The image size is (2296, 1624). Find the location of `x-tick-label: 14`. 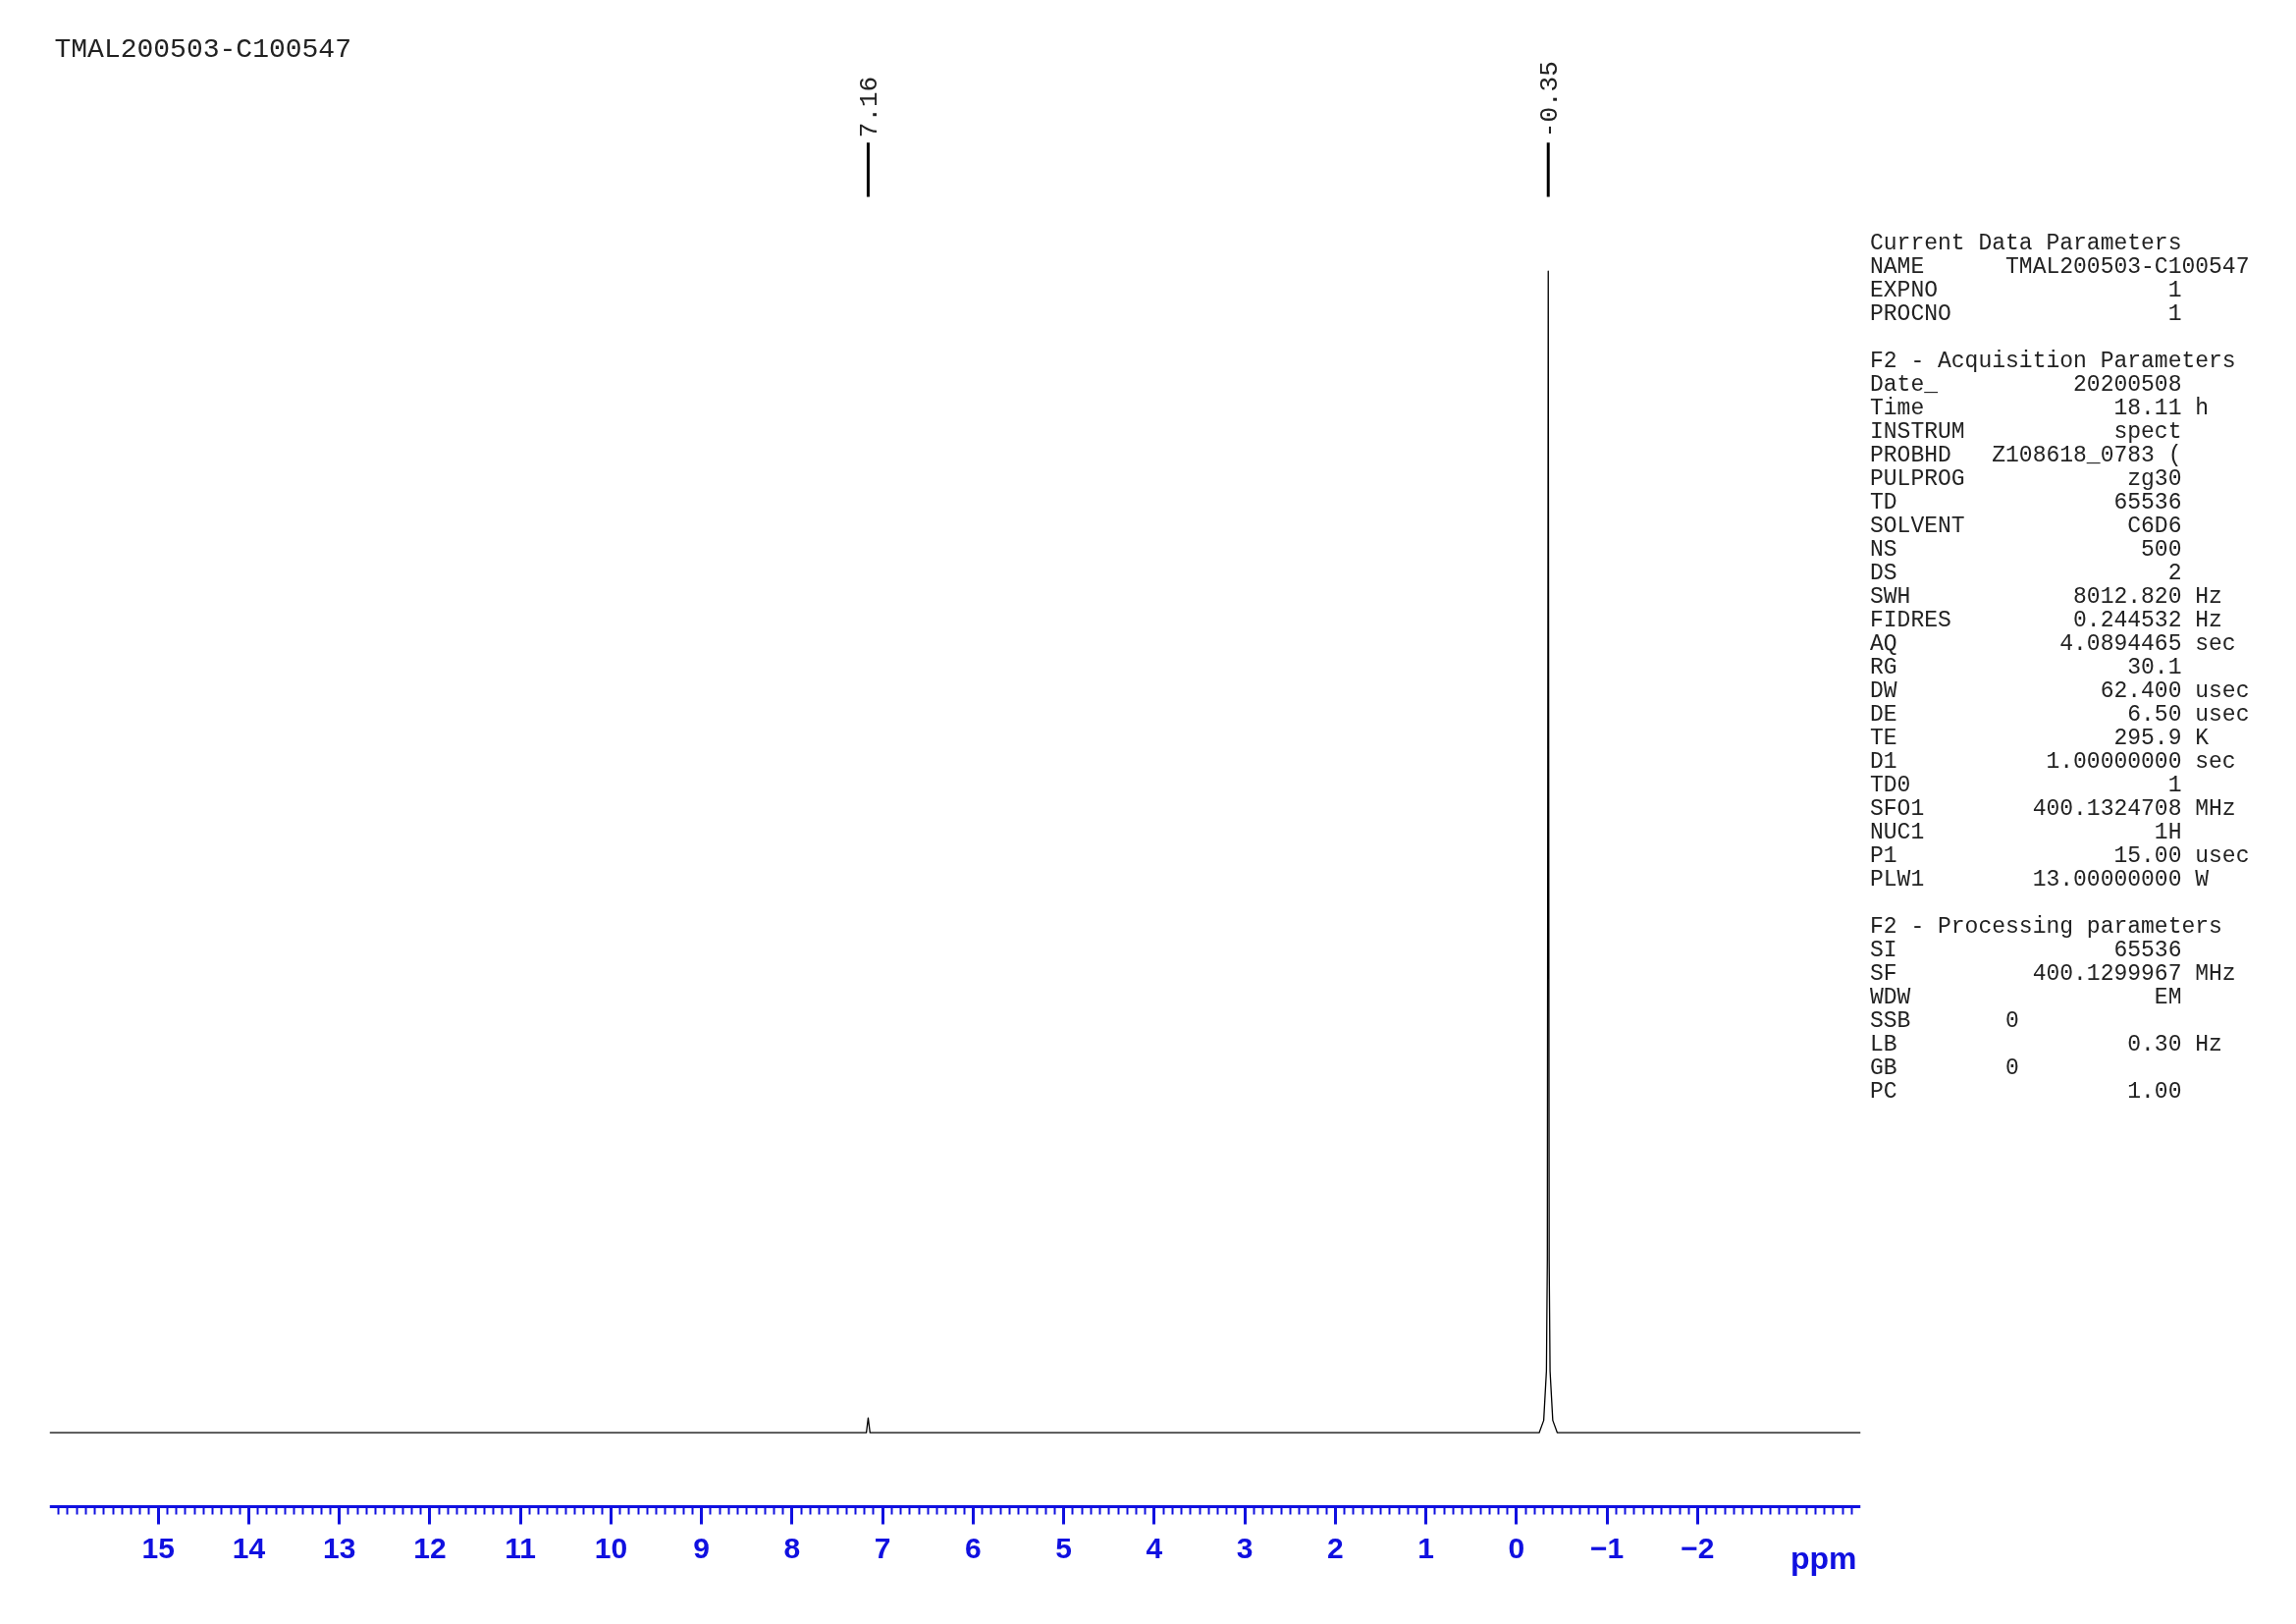

x-tick-label: 14 is located at coordinates (249, 1547).